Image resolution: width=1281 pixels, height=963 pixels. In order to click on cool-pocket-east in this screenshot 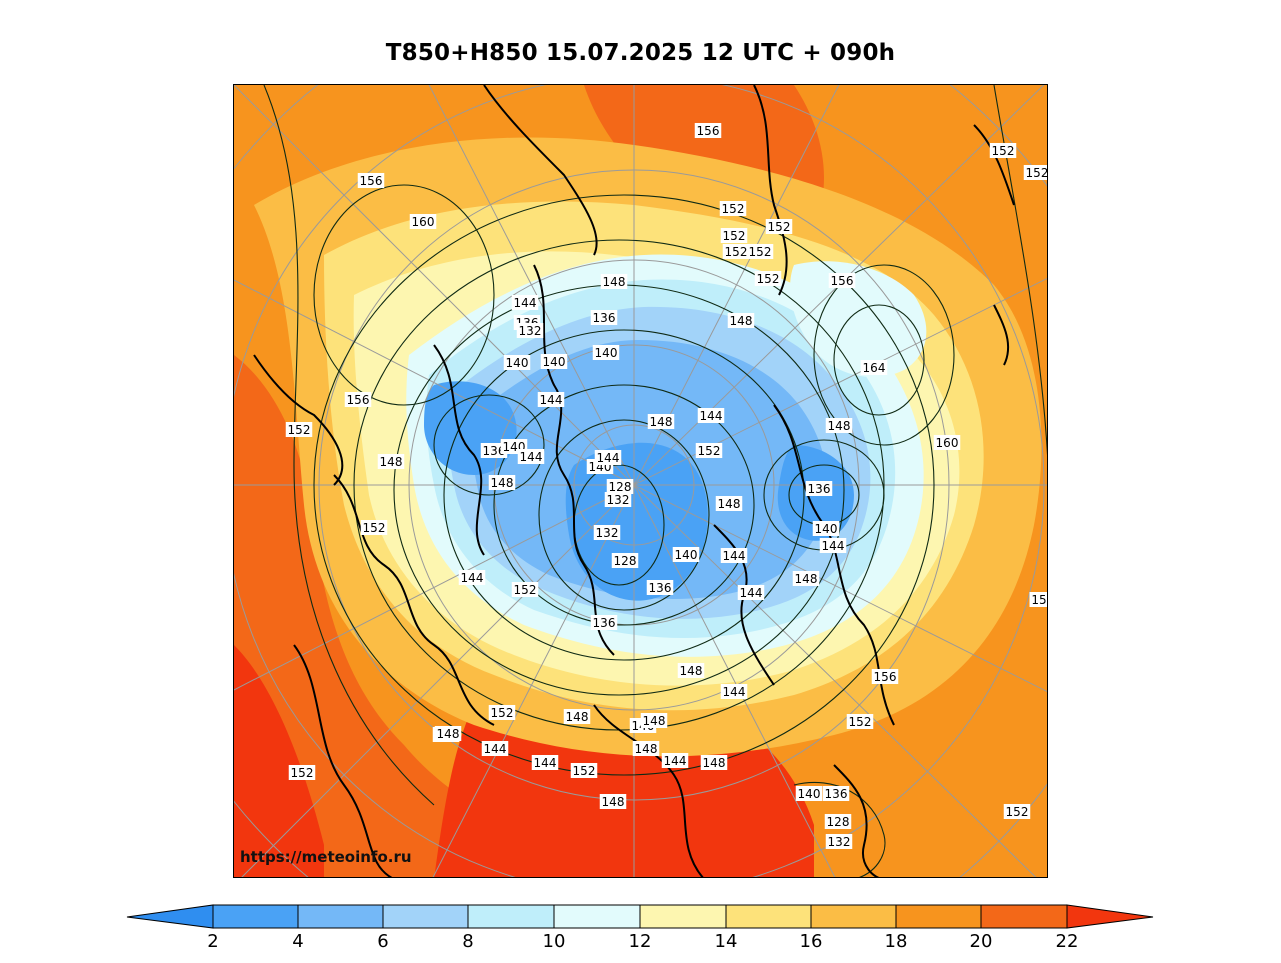, I will do `click(858, 319)`.